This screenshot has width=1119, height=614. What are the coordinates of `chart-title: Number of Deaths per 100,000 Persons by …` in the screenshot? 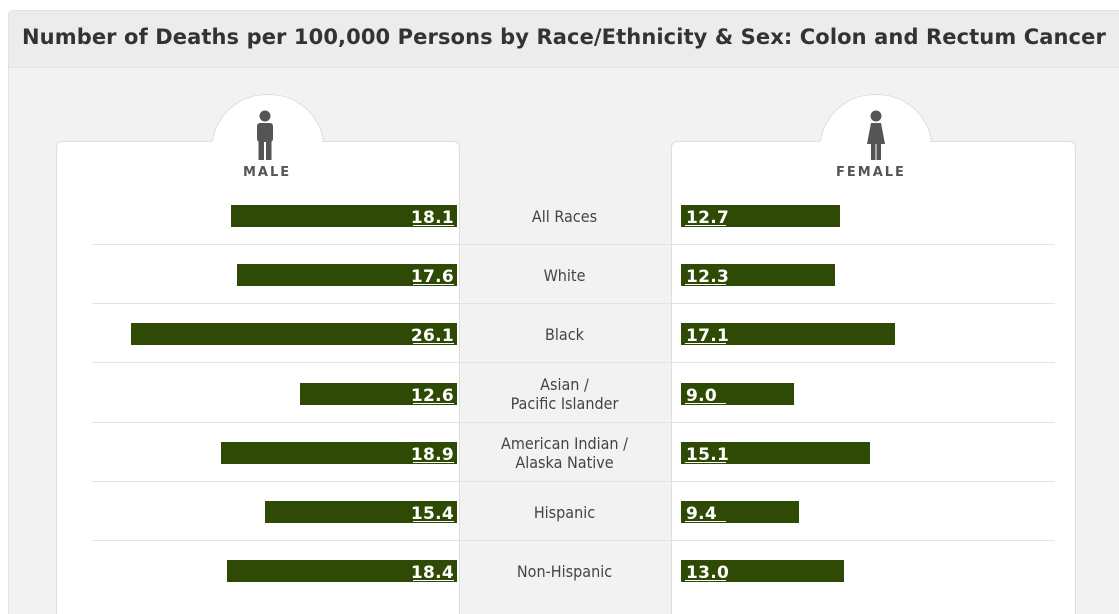 It's located at (564, 37).